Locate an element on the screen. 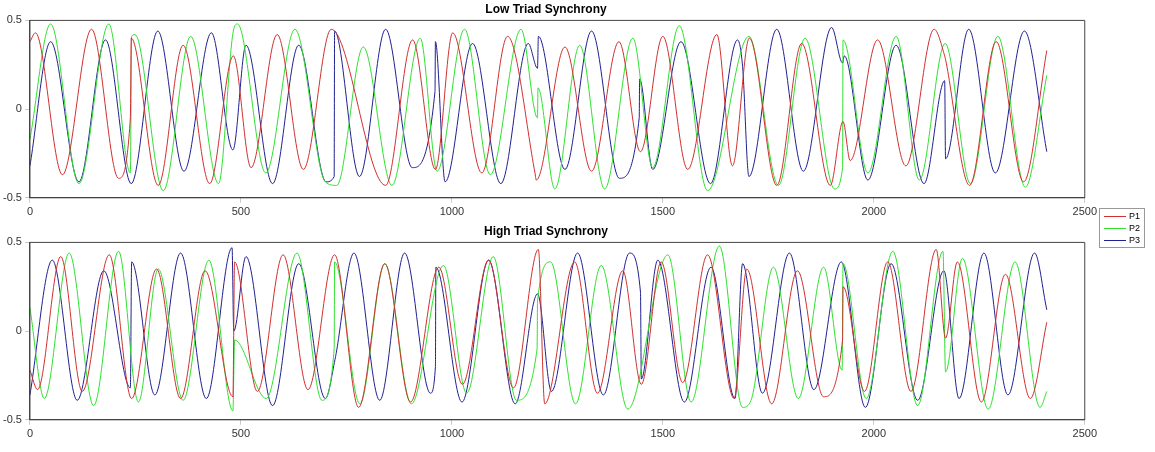  legend-label: P1 is located at coordinates (1135, 216).